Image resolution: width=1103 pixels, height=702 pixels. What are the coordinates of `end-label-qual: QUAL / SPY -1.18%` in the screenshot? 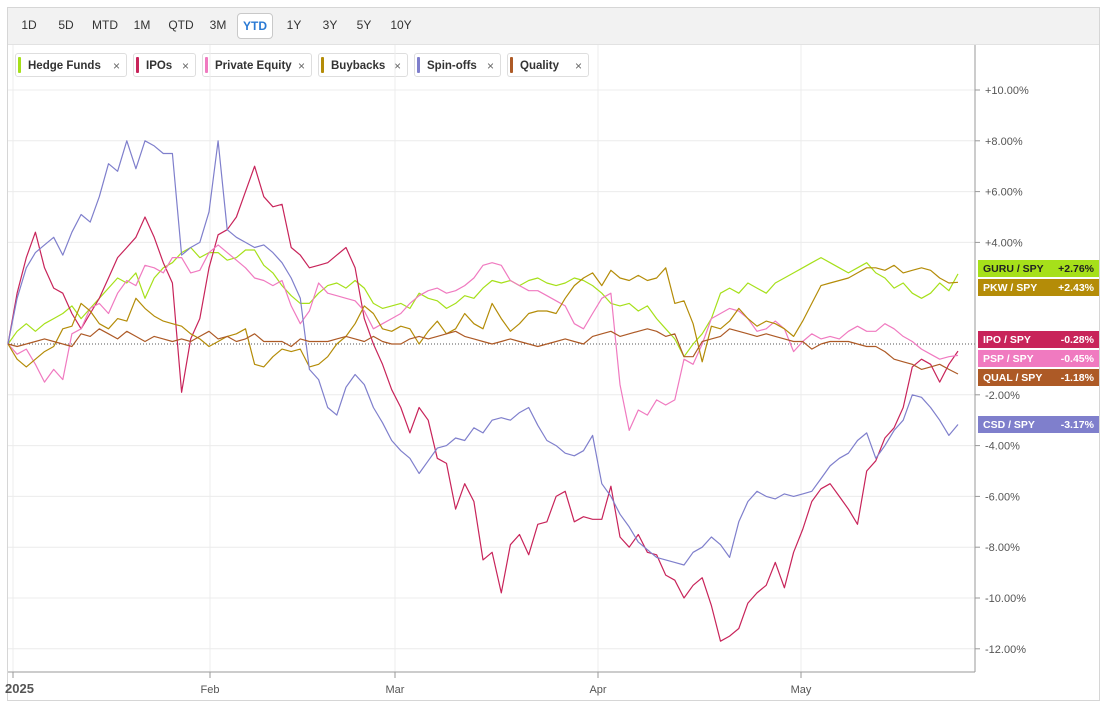 It's located at (1038, 377).